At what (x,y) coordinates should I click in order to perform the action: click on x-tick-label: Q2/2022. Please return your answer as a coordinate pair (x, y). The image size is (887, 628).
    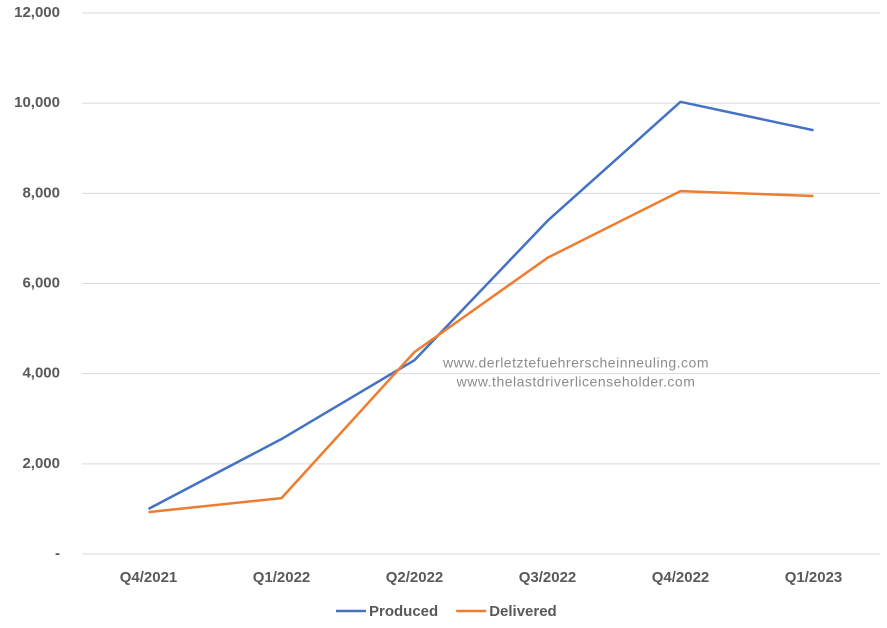
    Looking at the image, I should click on (415, 577).